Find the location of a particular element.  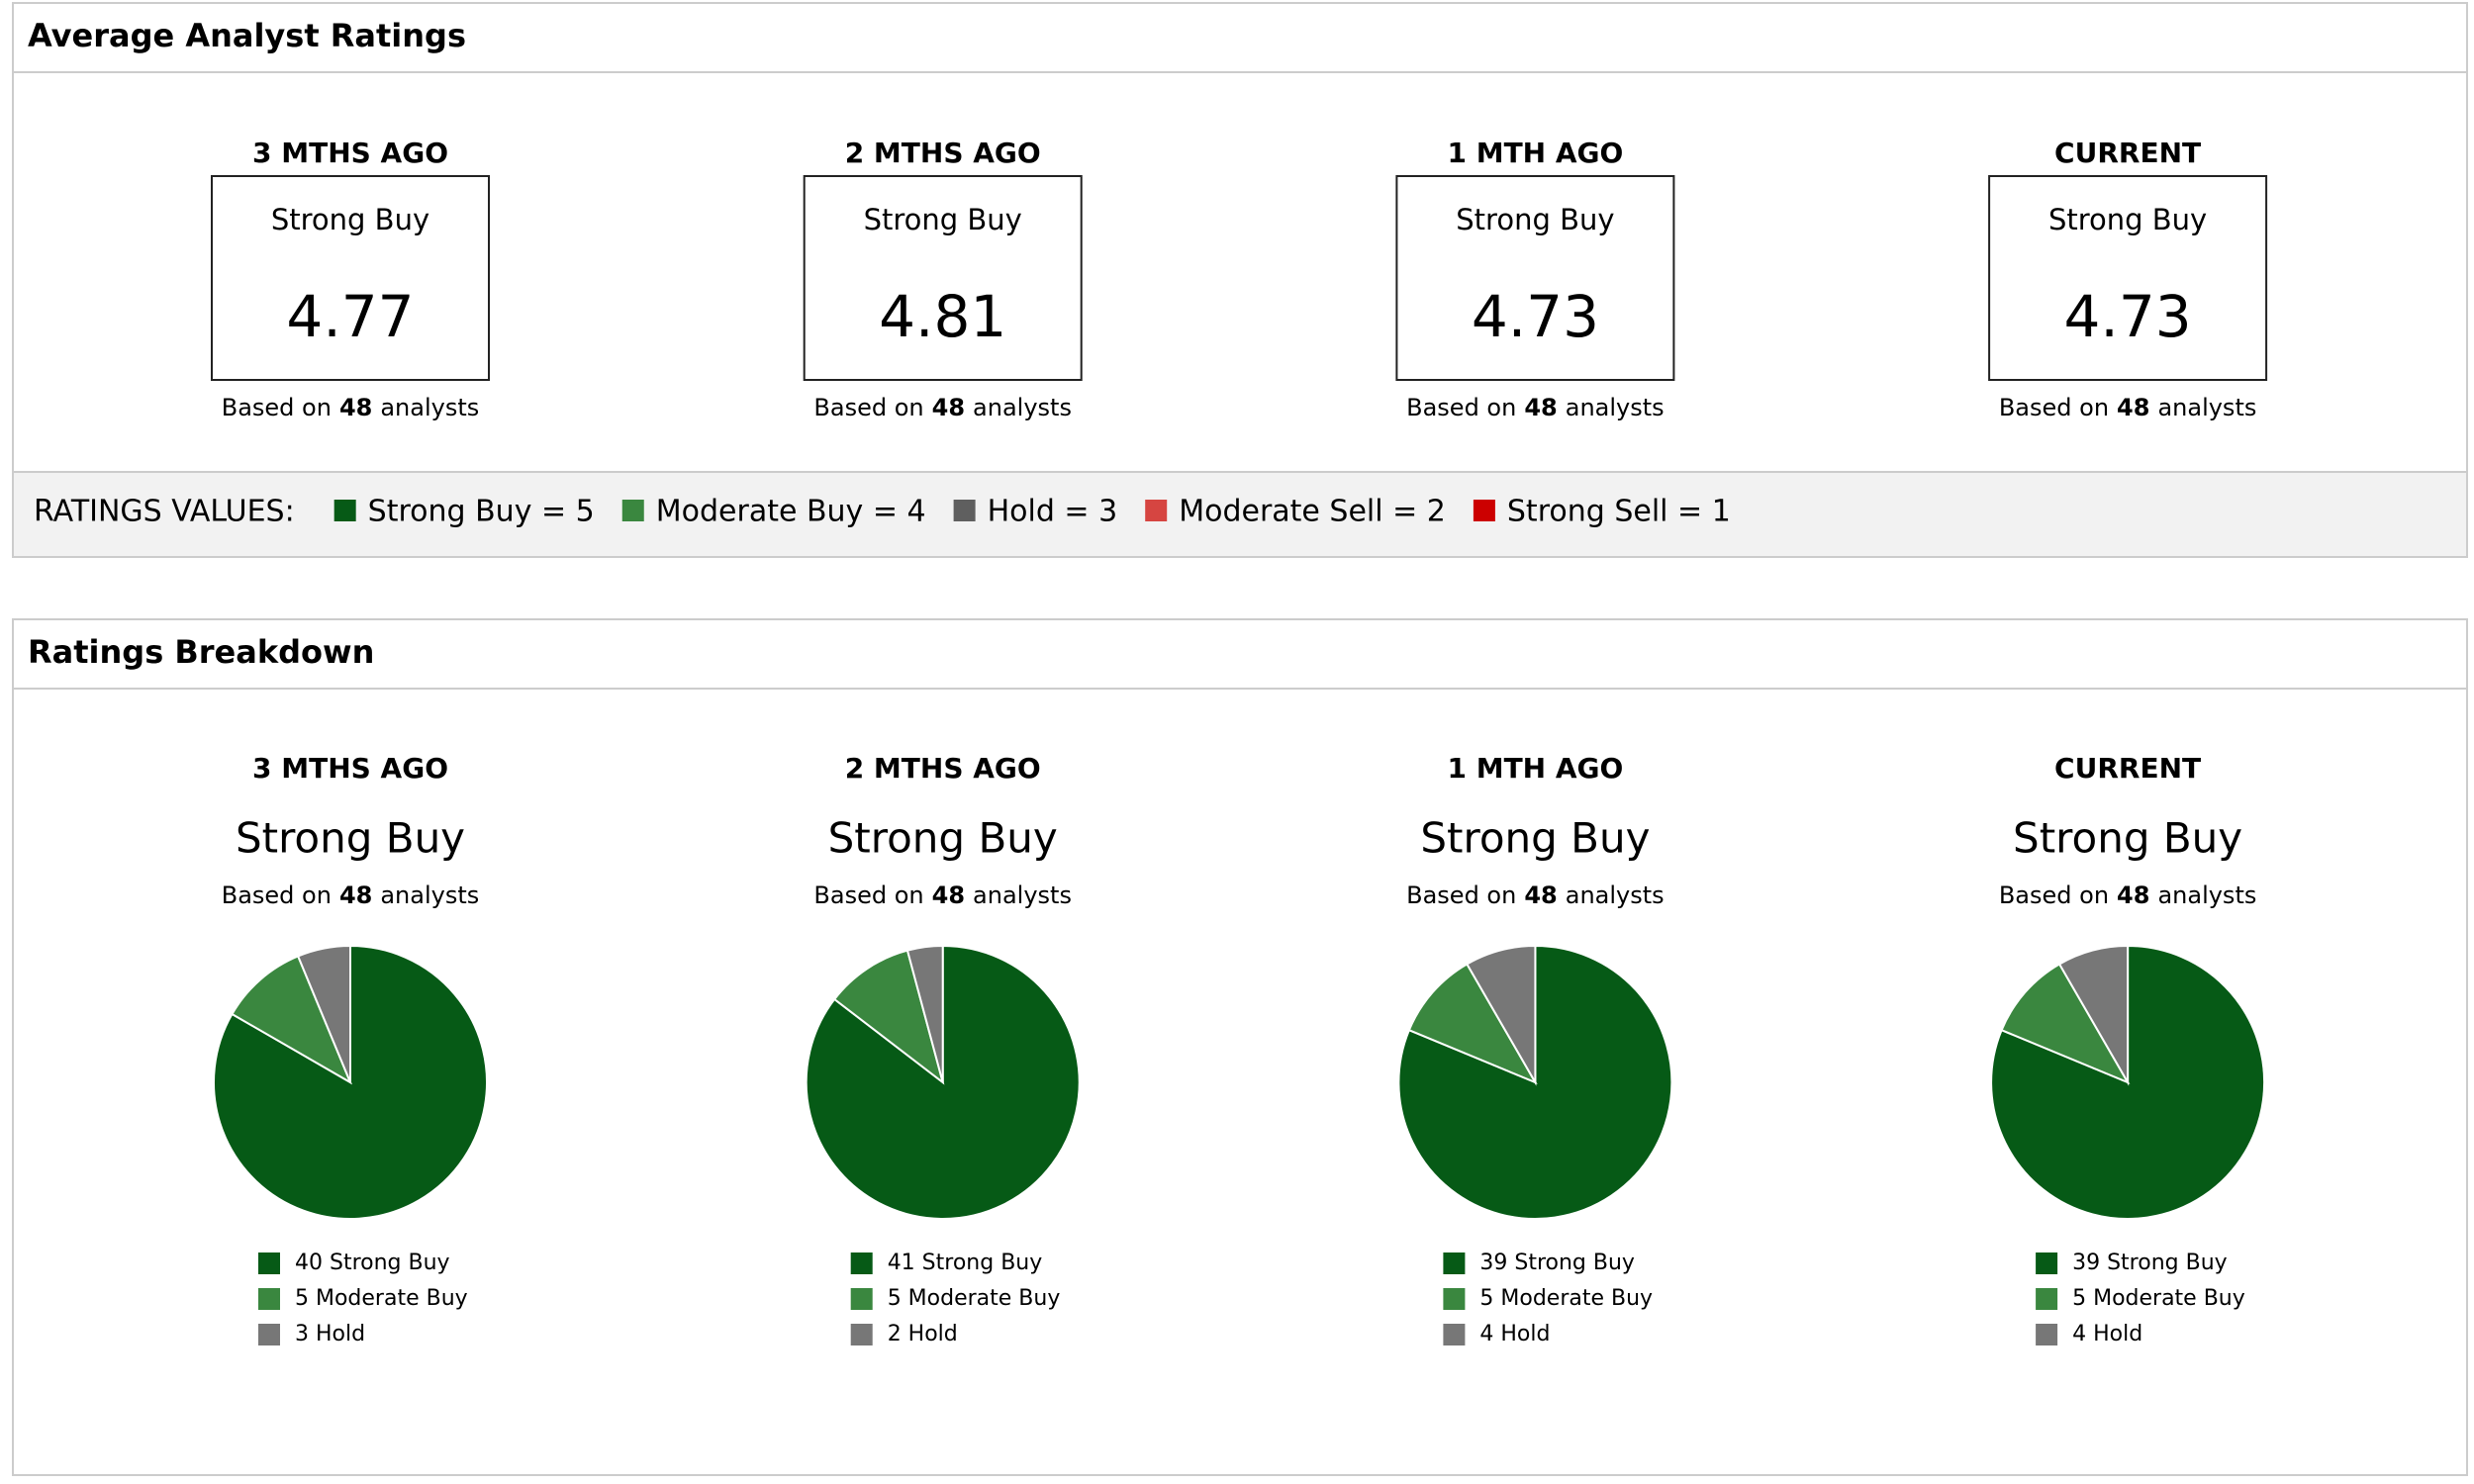

legend-label: 40 Strong Buy is located at coordinates (373, 1263).